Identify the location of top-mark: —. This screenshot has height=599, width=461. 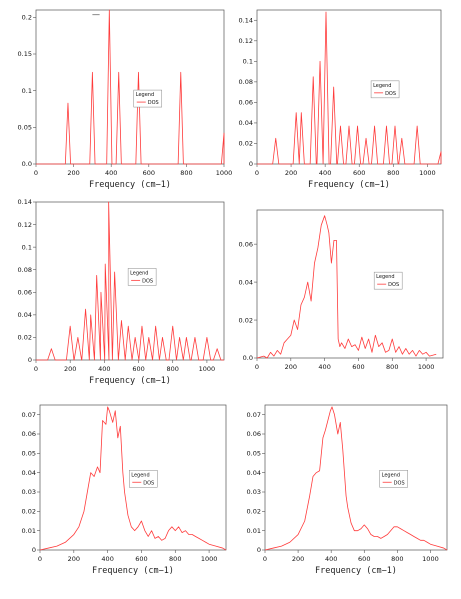
(99, 10).